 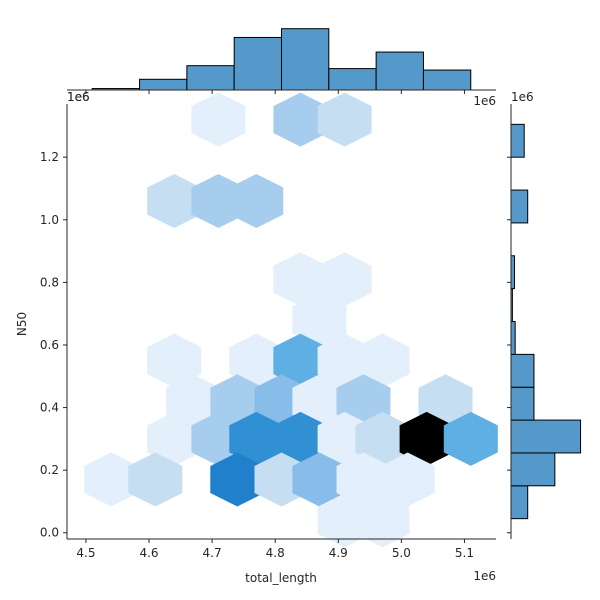 I want to click on top-marginal-offset-label: 1e6, so click(x=78, y=97).